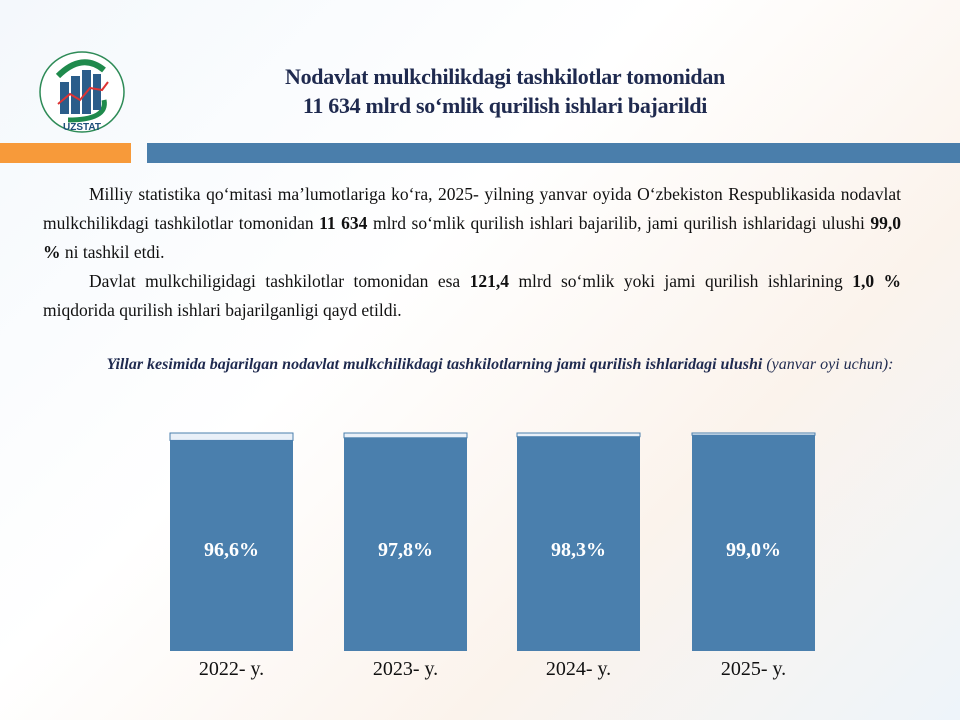  Describe the element at coordinates (65, 153) in the screenshot. I see `orange-divider` at that location.